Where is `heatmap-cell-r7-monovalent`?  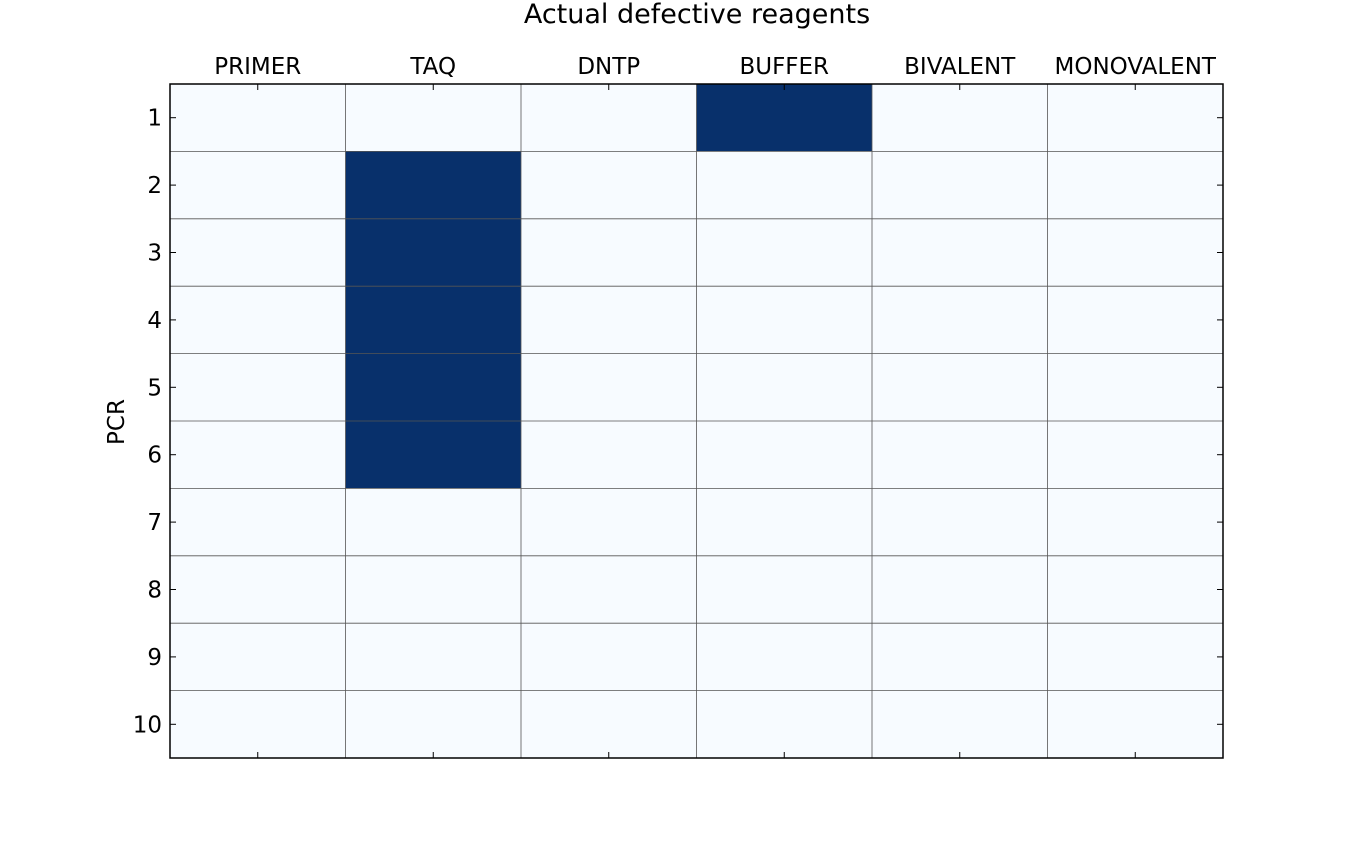 heatmap-cell-r7-monovalent is located at coordinates (1135, 522).